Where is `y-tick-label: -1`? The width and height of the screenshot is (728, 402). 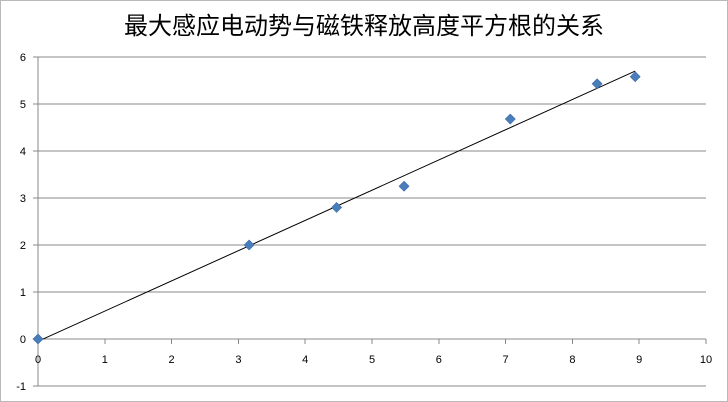 y-tick-label: -1 is located at coordinates (21, 387).